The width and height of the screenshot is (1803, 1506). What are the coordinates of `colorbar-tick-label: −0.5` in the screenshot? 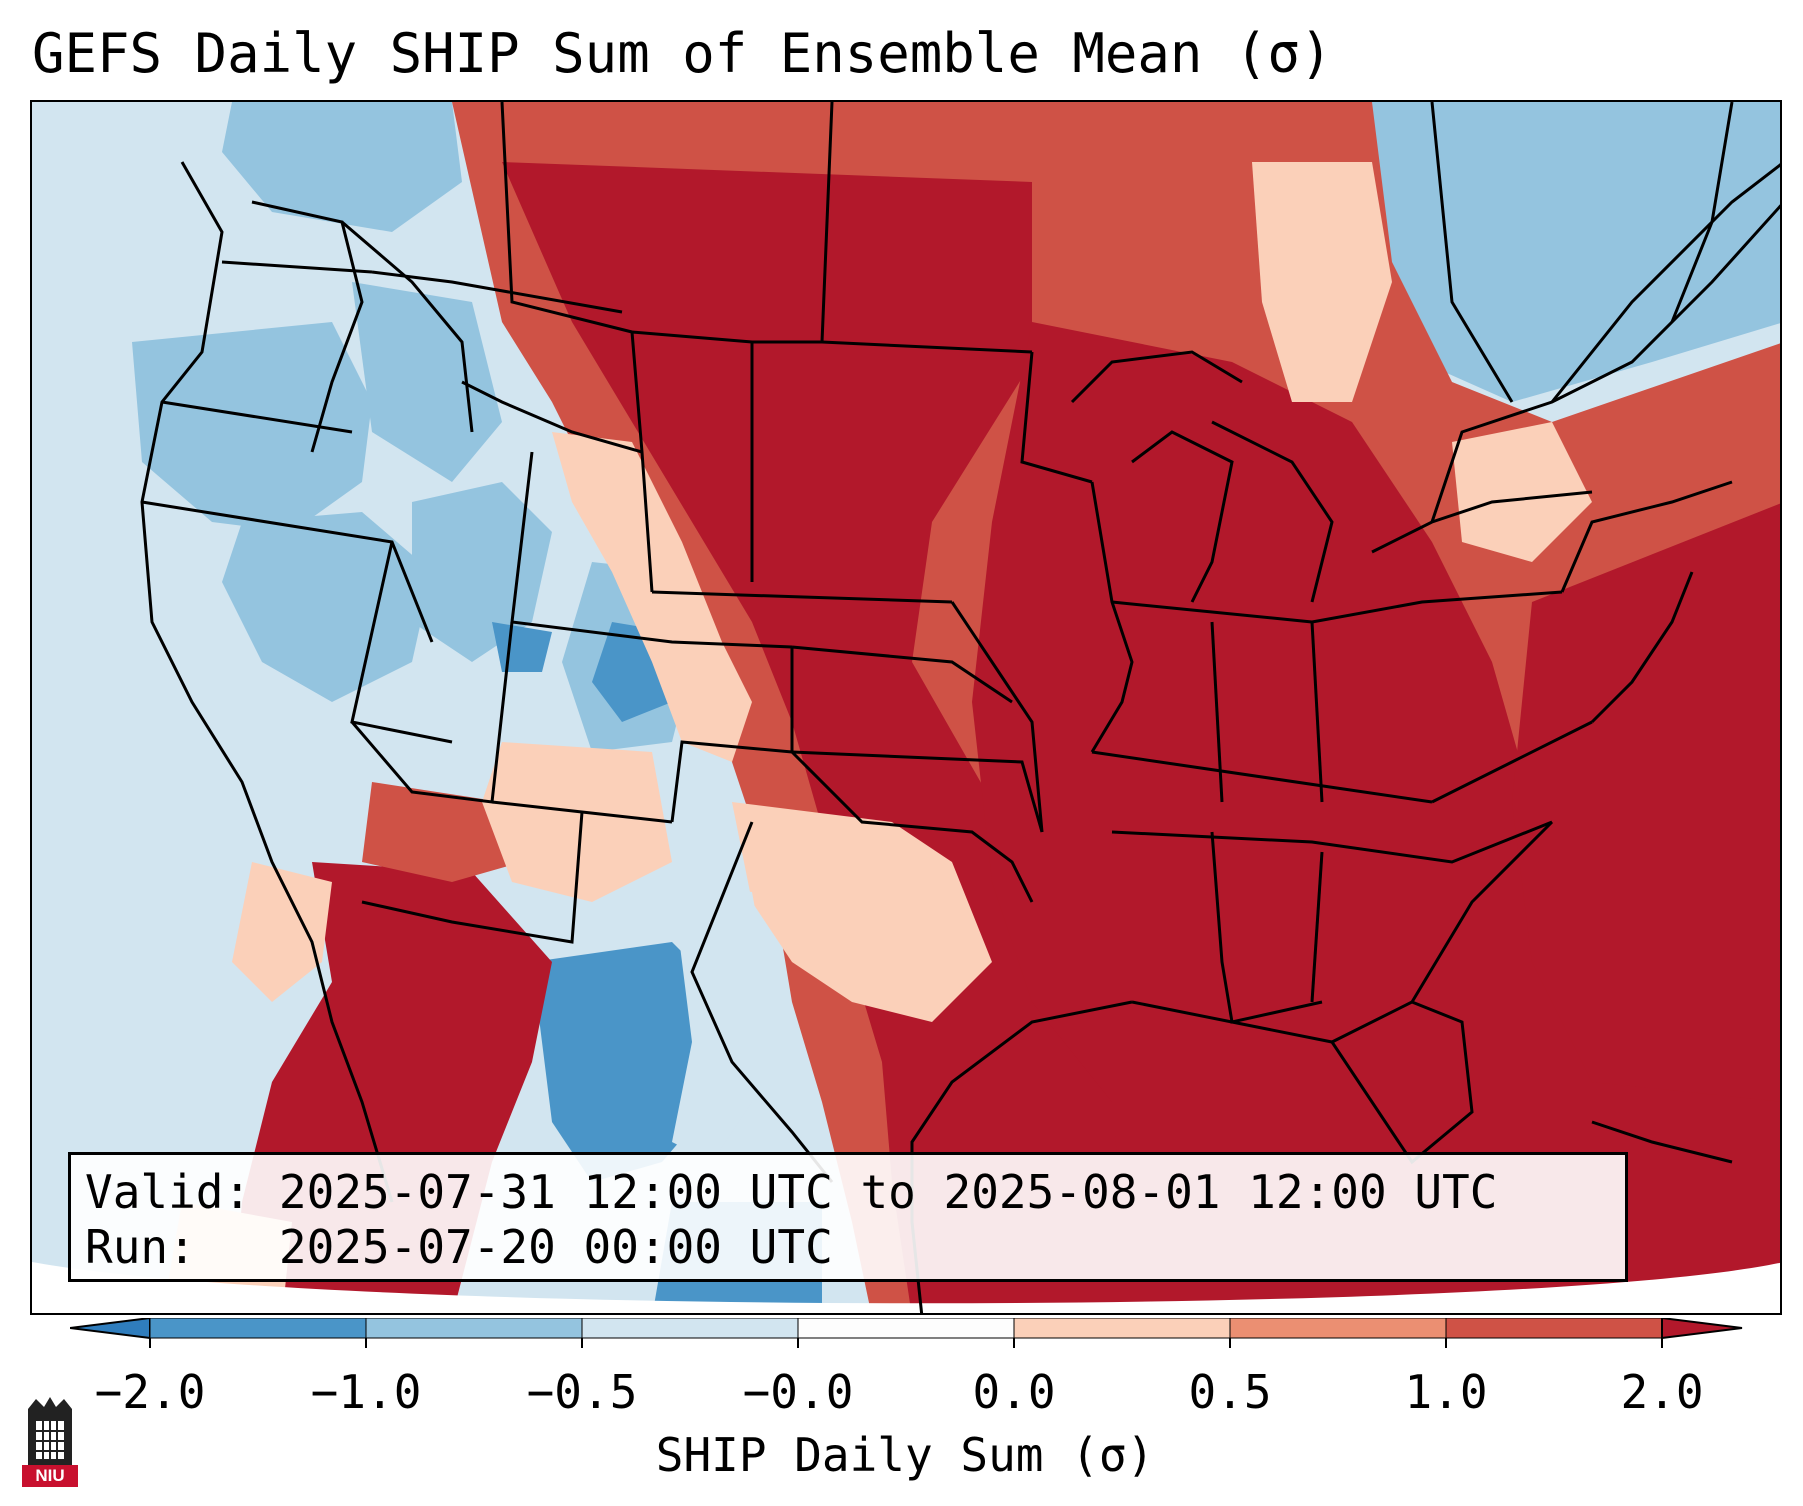 It's located at (582, 1392).